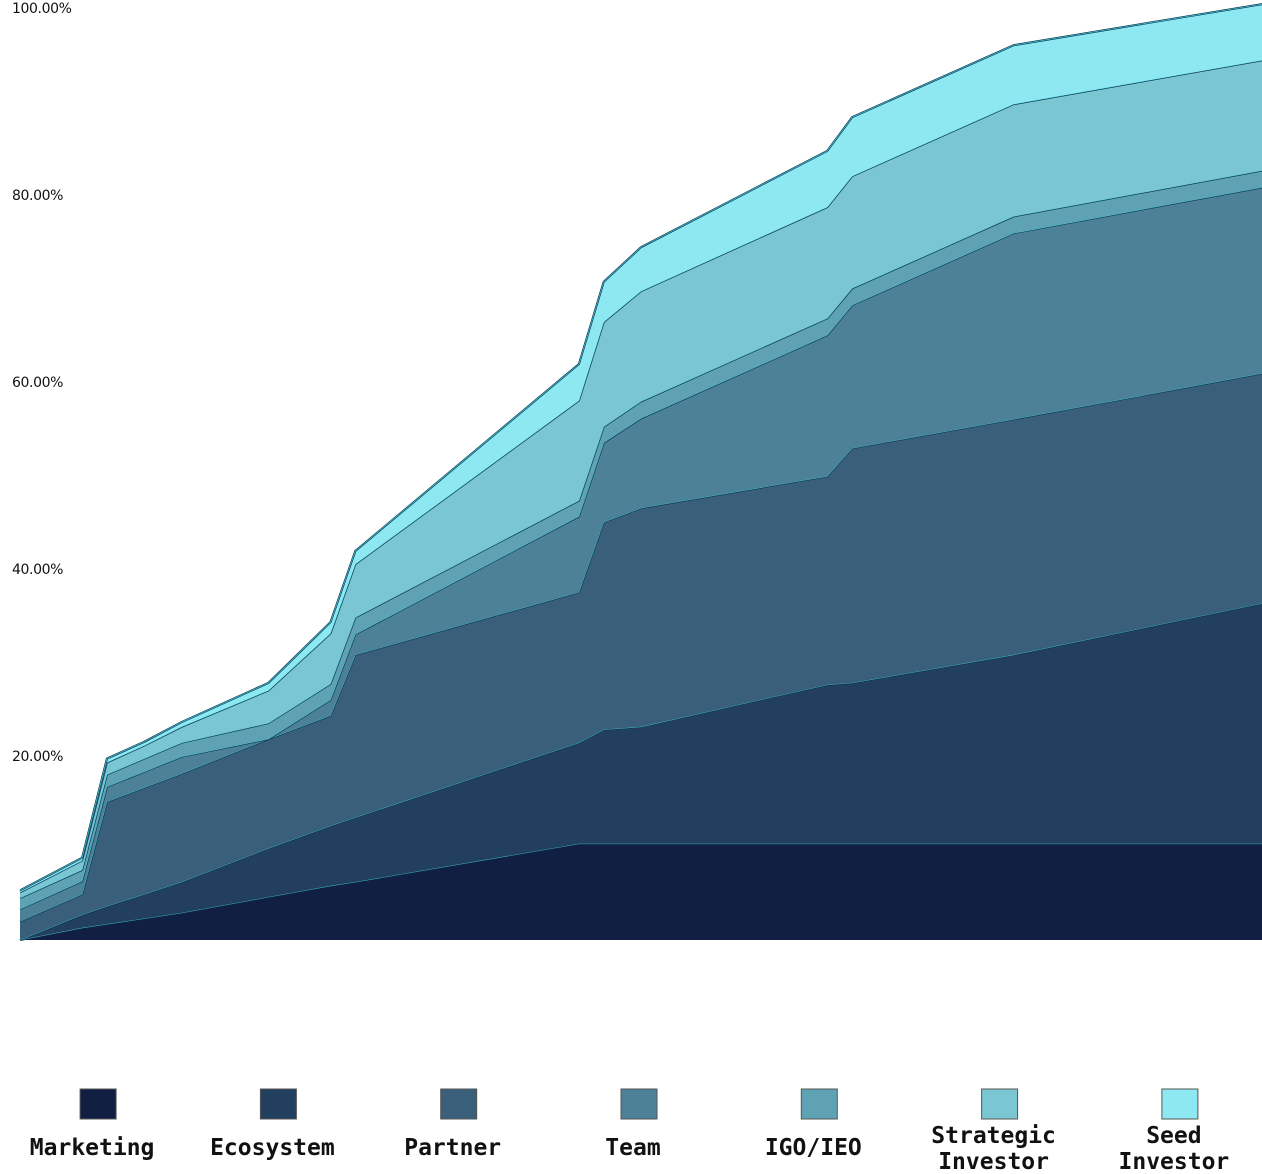 The width and height of the screenshot is (1262, 1174). I want to click on legend-label: Marketing, so click(92, 1148).